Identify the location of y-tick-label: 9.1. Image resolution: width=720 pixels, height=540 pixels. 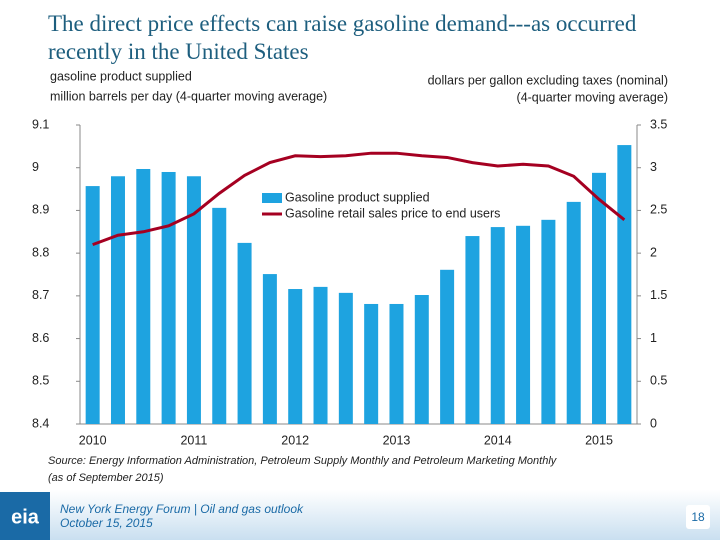
(40, 124).